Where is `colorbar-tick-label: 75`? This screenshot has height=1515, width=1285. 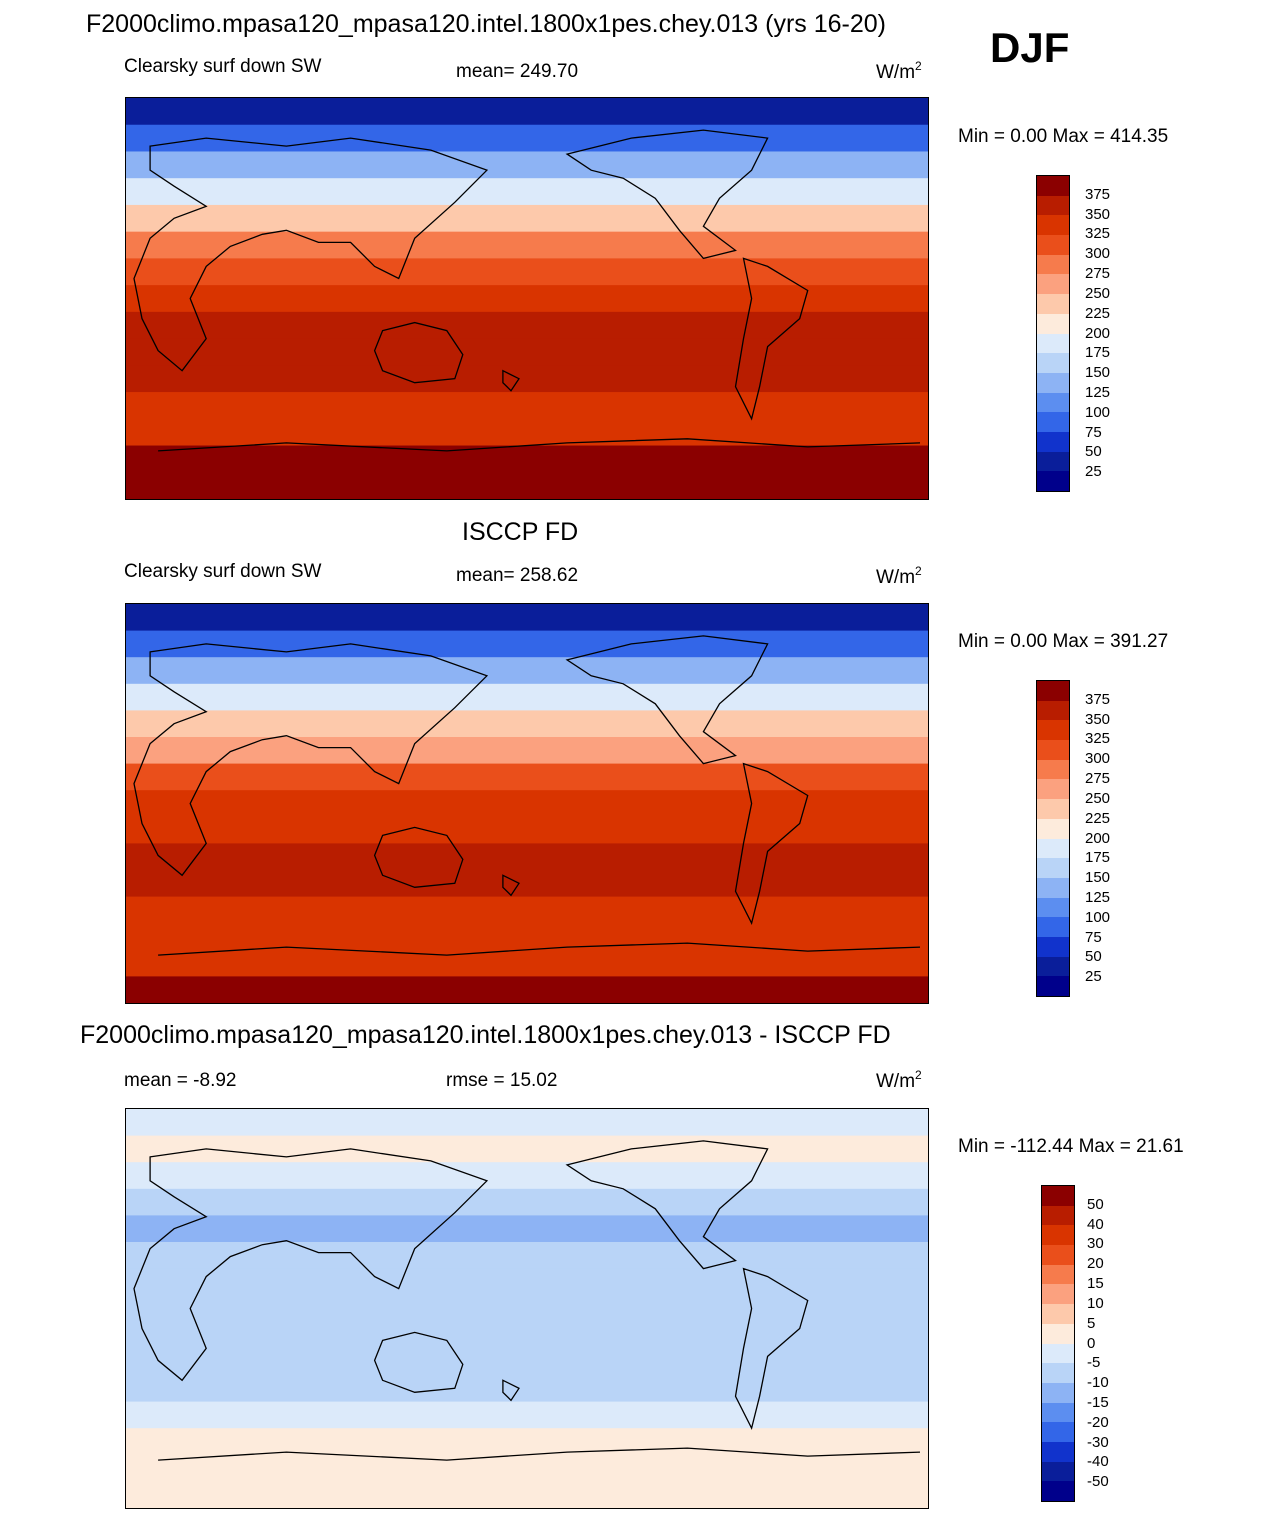
colorbar-tick-label: 75 is located at coordinates (1093, 937).